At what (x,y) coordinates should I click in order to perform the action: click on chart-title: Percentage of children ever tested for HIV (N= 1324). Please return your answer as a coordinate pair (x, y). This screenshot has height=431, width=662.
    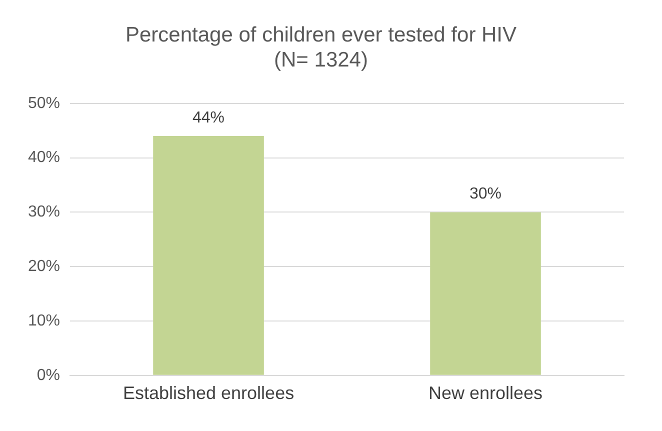
    Looking at the image, I should click on (321, 47).